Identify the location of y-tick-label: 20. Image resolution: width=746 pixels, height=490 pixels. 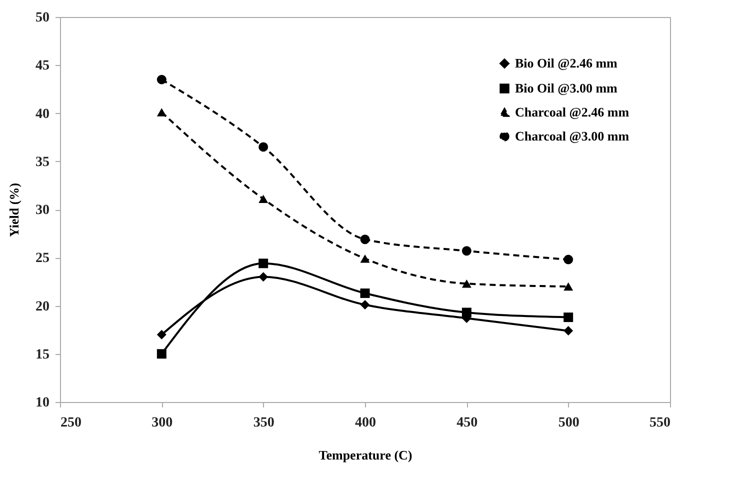
(43, 306).